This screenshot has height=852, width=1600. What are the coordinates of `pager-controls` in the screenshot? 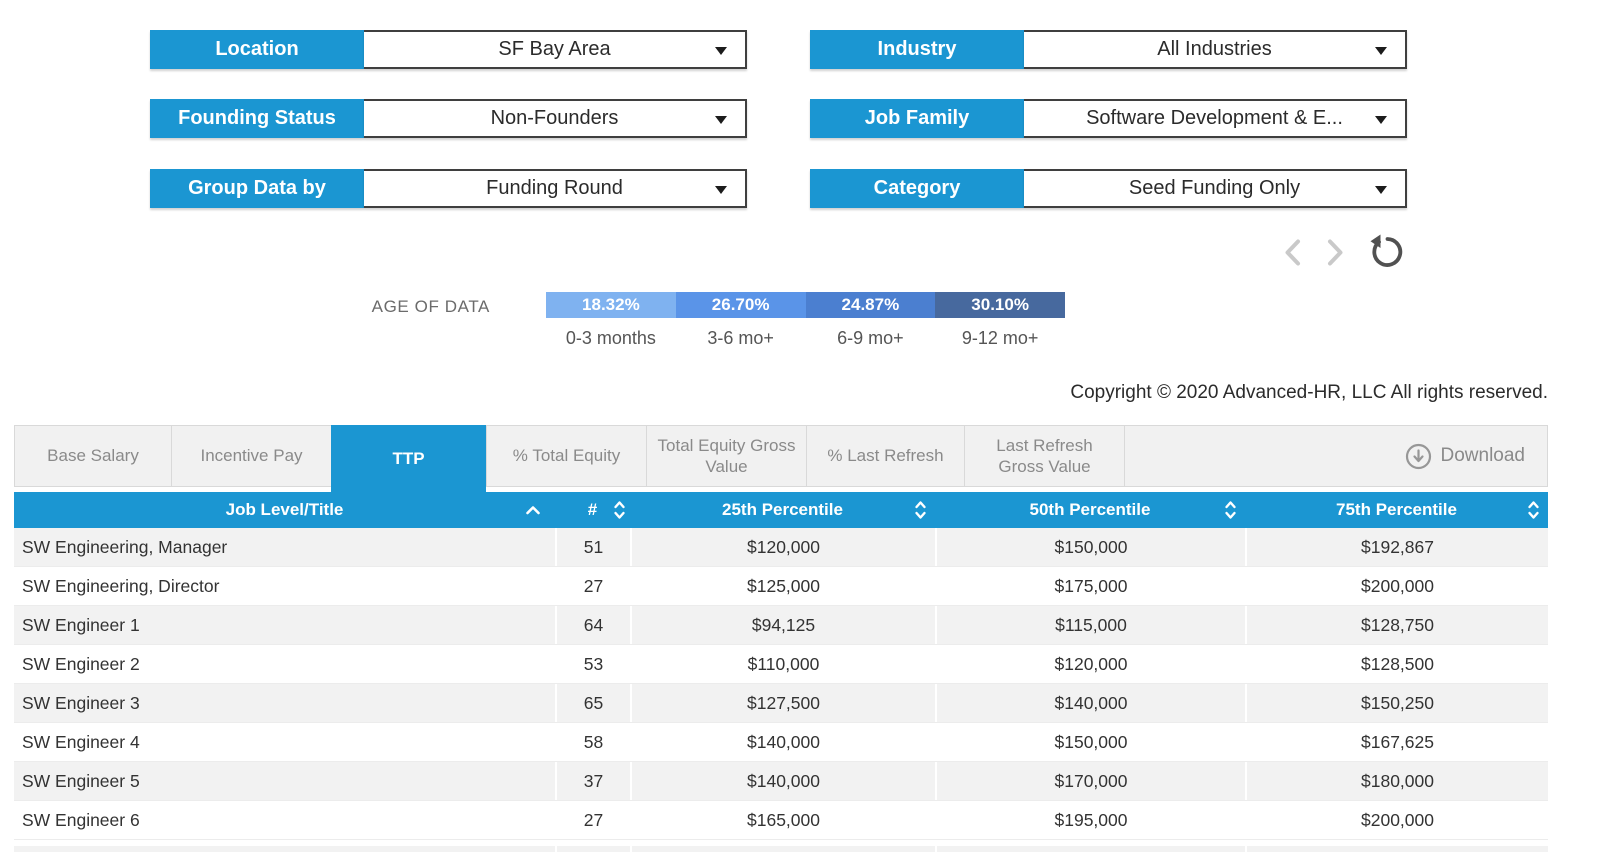 It's located at (1322, 252).